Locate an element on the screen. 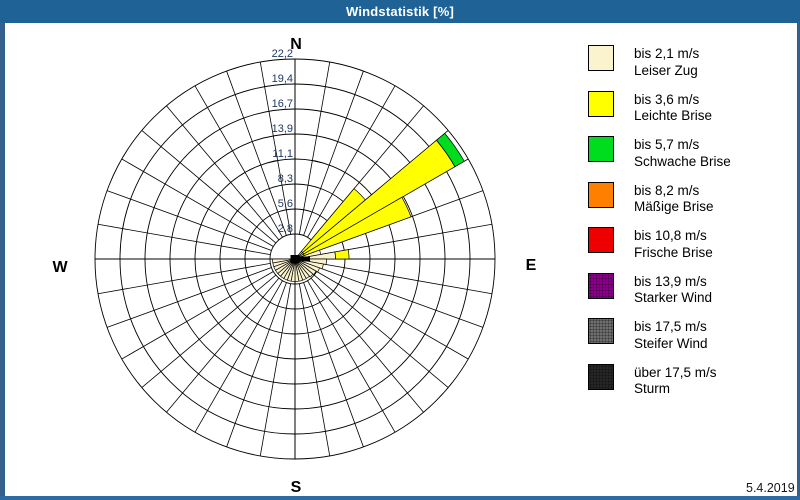 The width and height of the screenshot is (800, 500). legend-label-schwache_brise: bis 5,7 m/s Schwache Brise is located at coordinates (682, 153).